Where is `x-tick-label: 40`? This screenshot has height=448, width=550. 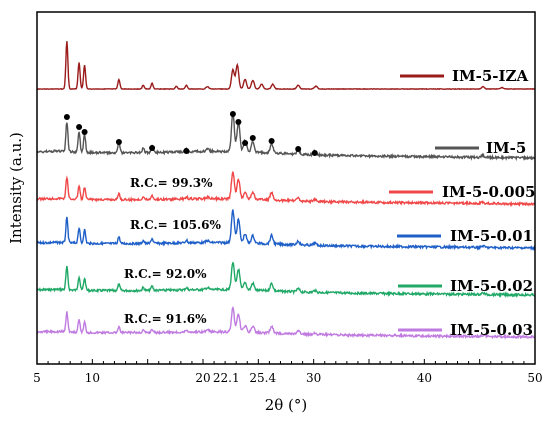
x-tick-label: 40 is located at coordinates (424, 378).